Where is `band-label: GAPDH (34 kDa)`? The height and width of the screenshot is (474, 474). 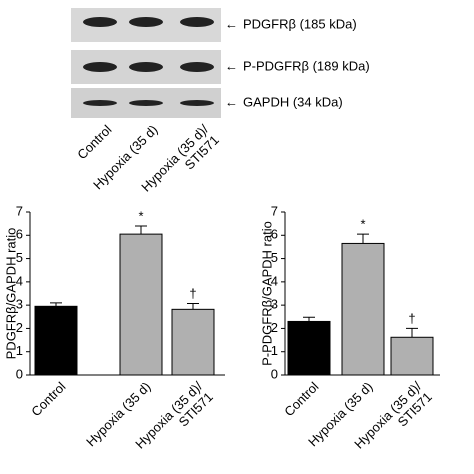 band-label: GAPDH (34 kDa) is located at coordinates (293, 101).